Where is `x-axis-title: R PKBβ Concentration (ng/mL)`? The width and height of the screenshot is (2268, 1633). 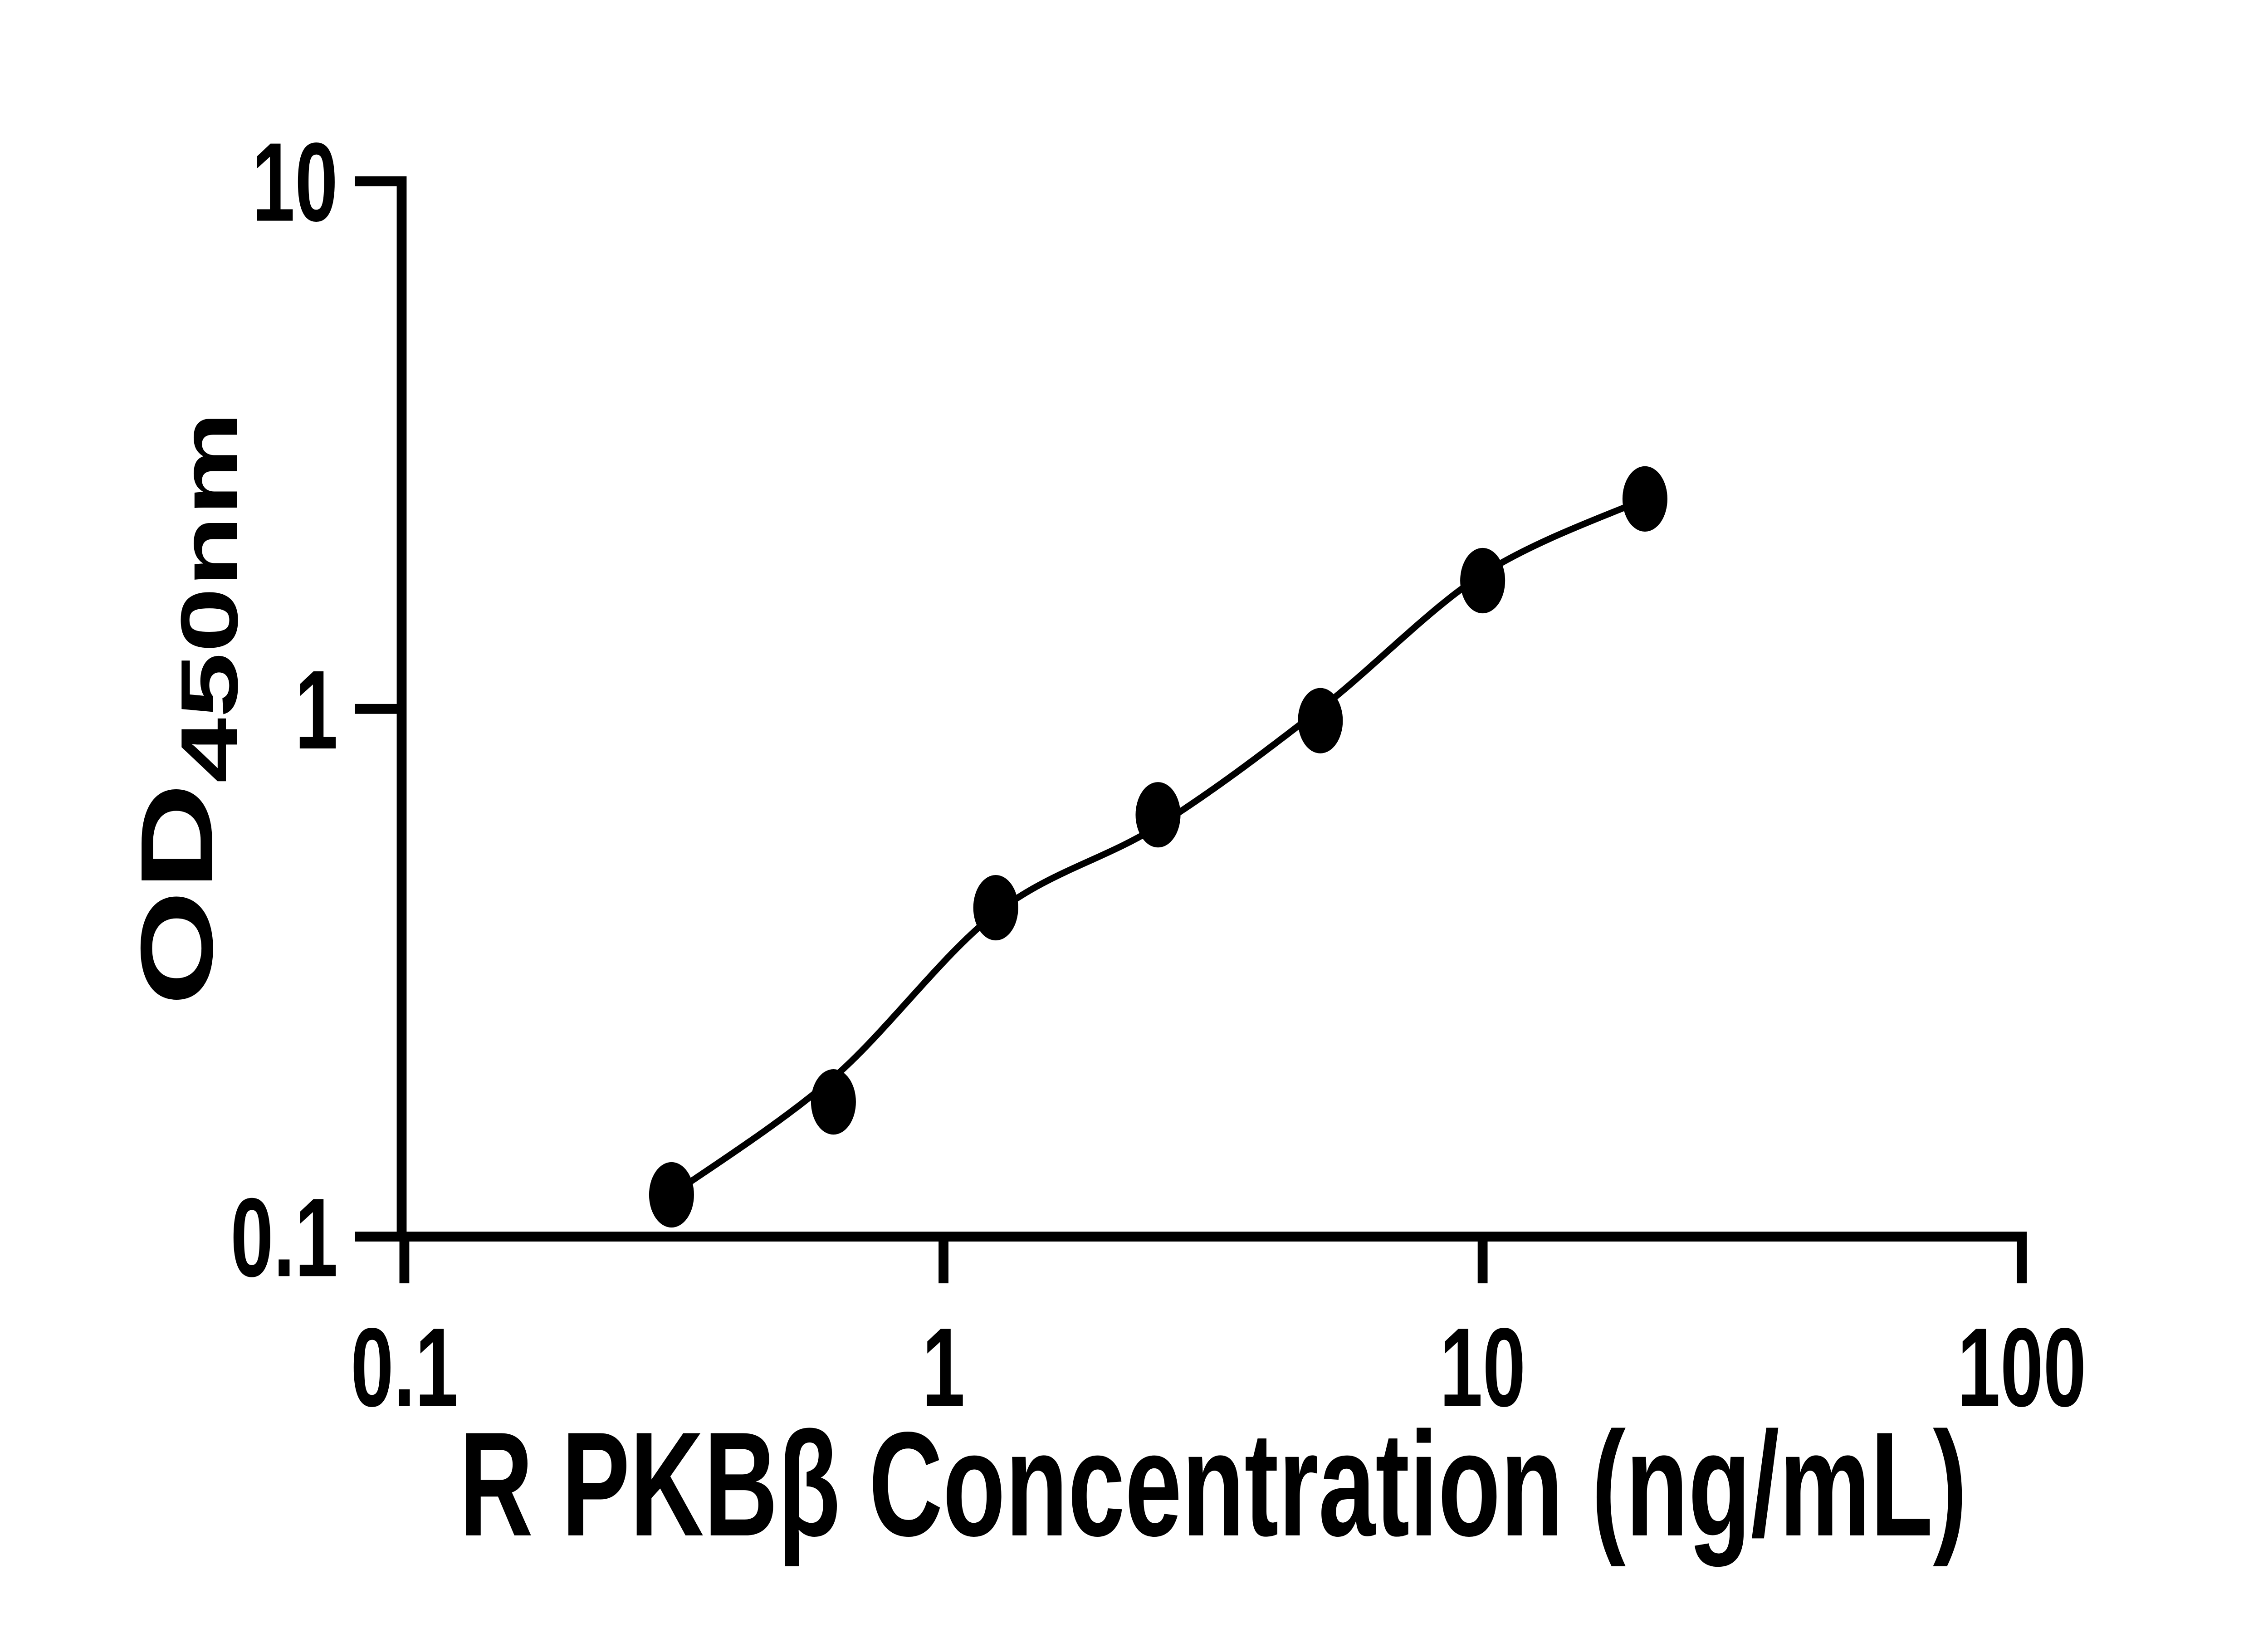
x-axis-title: R PKBβ Concentration (ng/mL) is located at coordinates (1213, 1484).